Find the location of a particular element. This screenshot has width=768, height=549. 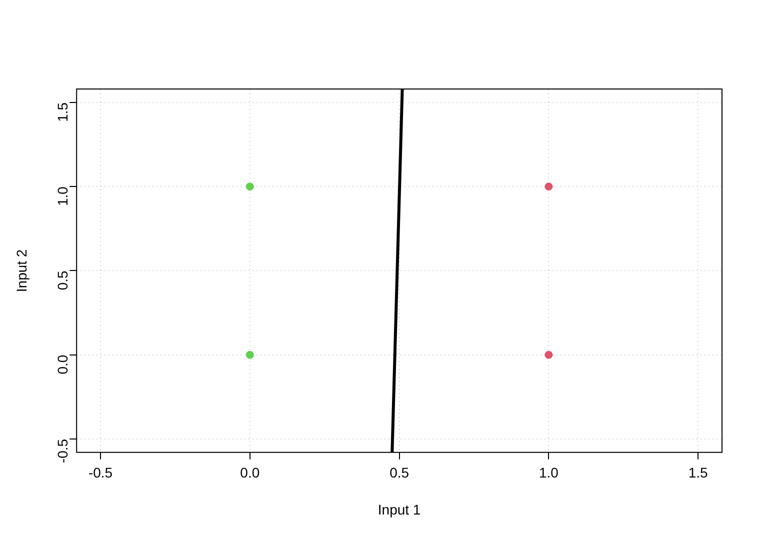

y-tick-label: 1.0 is located at coordinates (62, 196).